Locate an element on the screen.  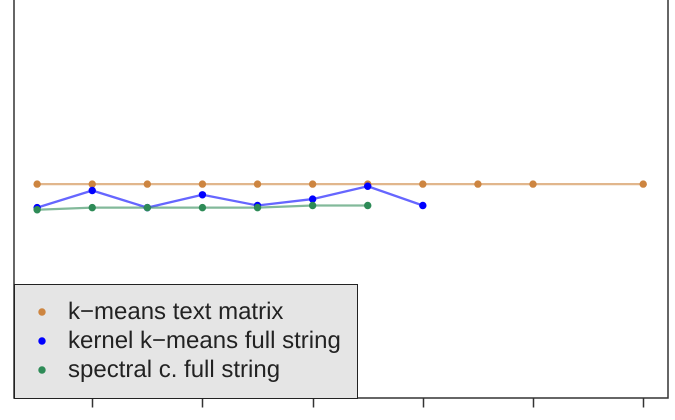
legend-label: k−means text matrix is located at coordinates (176, 311).